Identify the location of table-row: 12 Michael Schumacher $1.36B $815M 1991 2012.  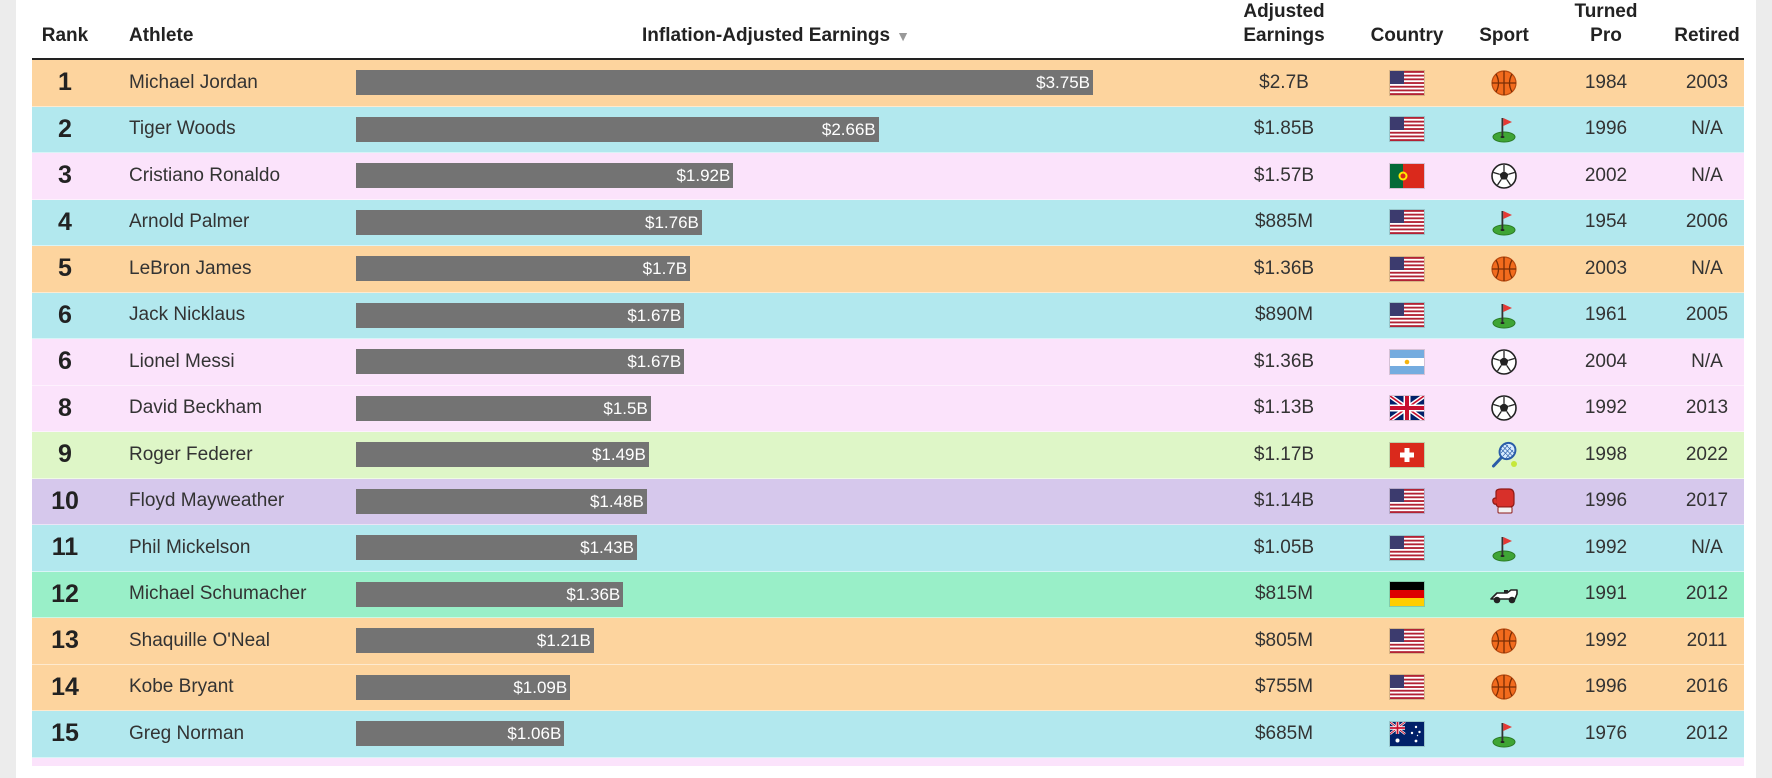
(888, 594).